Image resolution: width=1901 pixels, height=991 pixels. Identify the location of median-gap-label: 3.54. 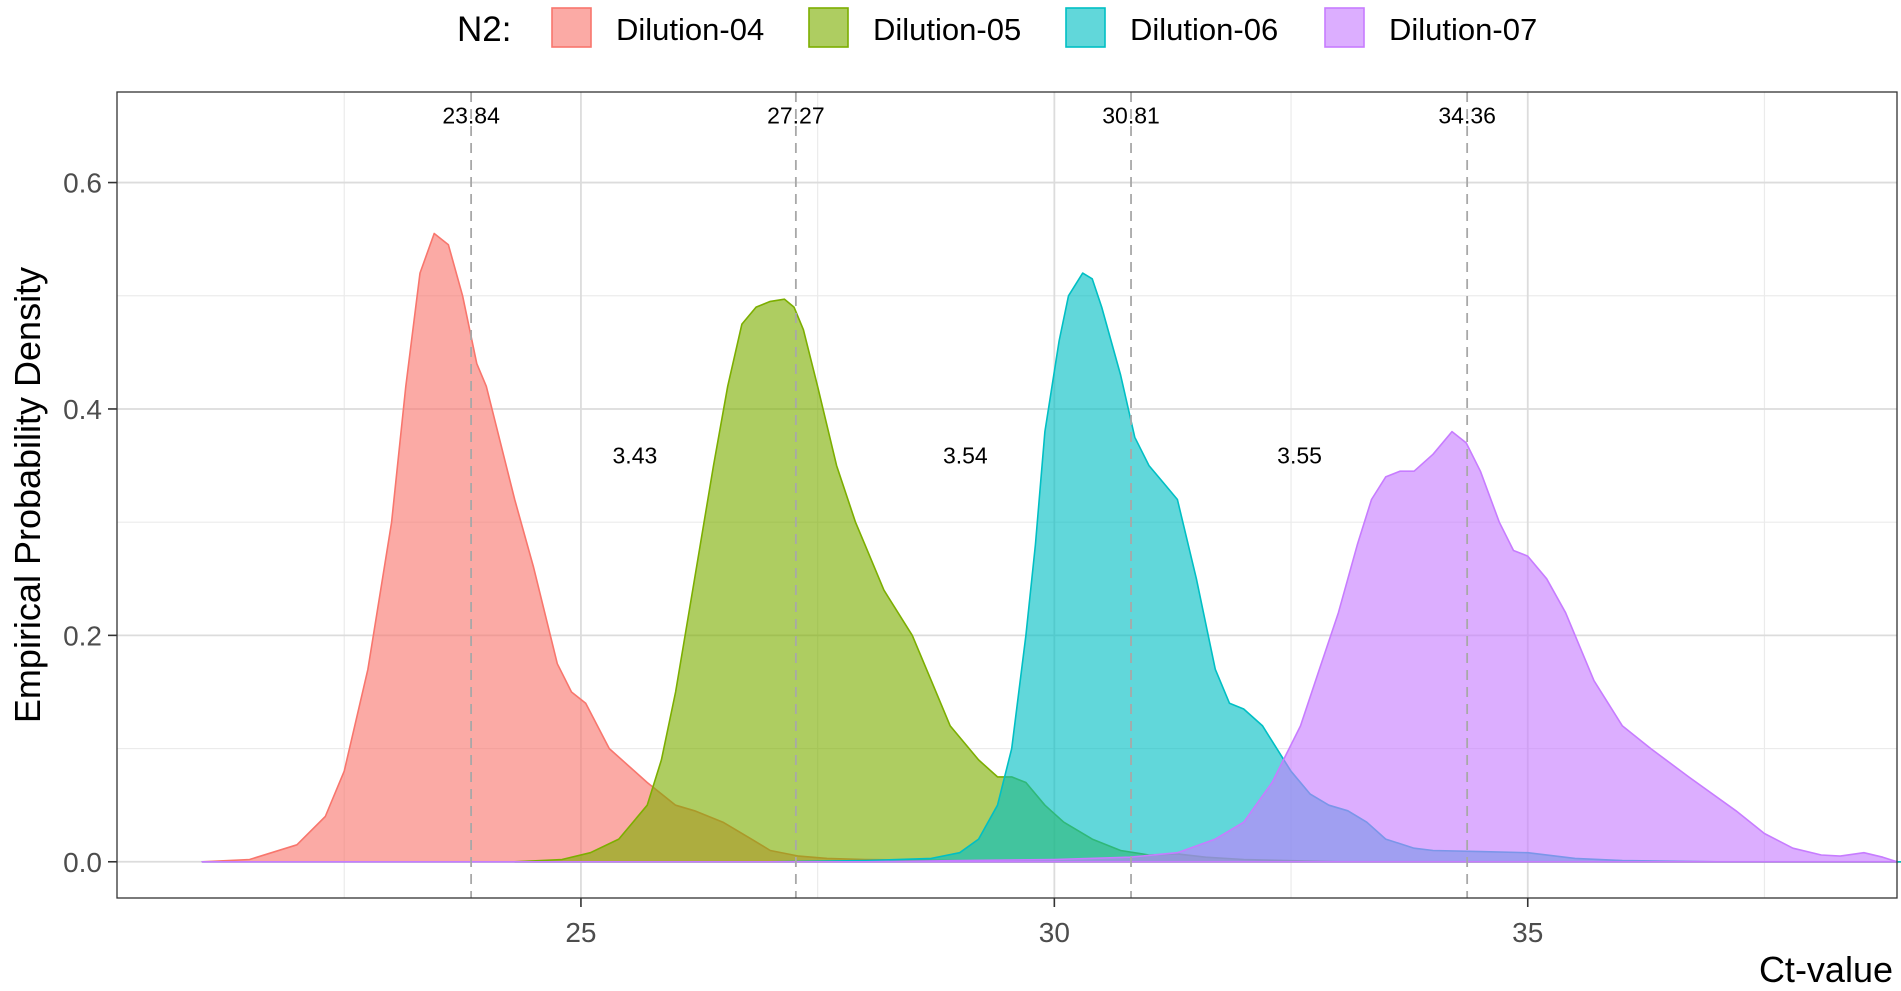
(965, 455).